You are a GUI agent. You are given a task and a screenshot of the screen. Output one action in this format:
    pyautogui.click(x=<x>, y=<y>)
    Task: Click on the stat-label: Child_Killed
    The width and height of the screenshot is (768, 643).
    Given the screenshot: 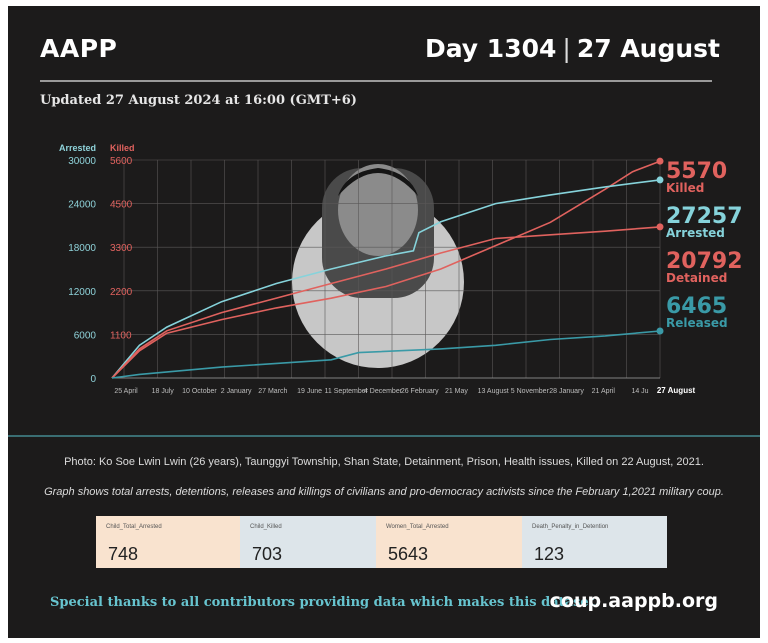 What is the action you would take?
    pyautogui.click(x=266, y=527)
    